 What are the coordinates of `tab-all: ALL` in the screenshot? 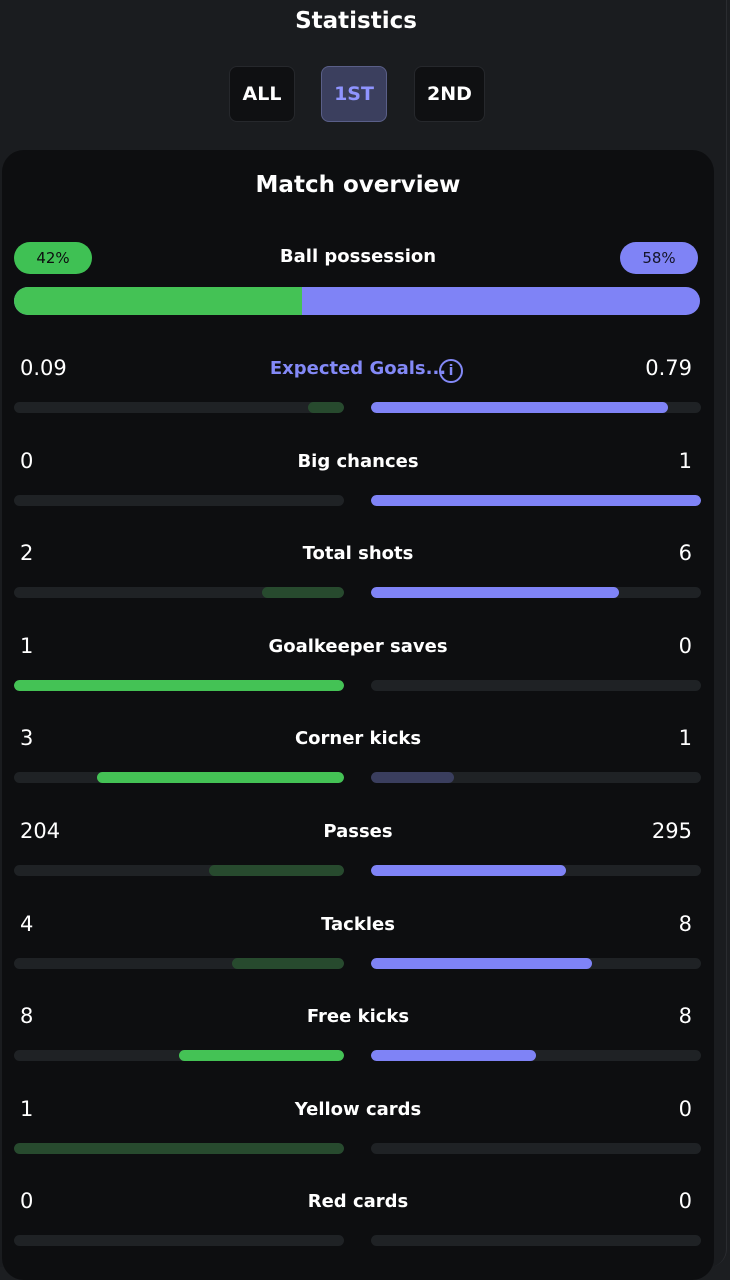 It's located at (262, 94).